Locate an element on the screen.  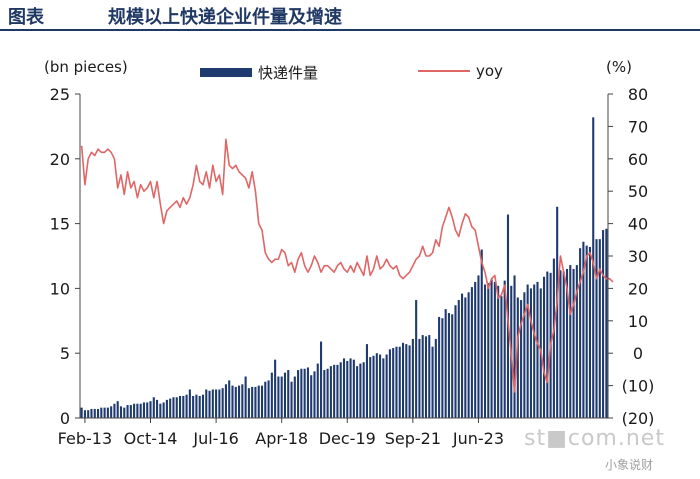
legend-item-volume: 快递件量 is located at coordinates (259, 72).